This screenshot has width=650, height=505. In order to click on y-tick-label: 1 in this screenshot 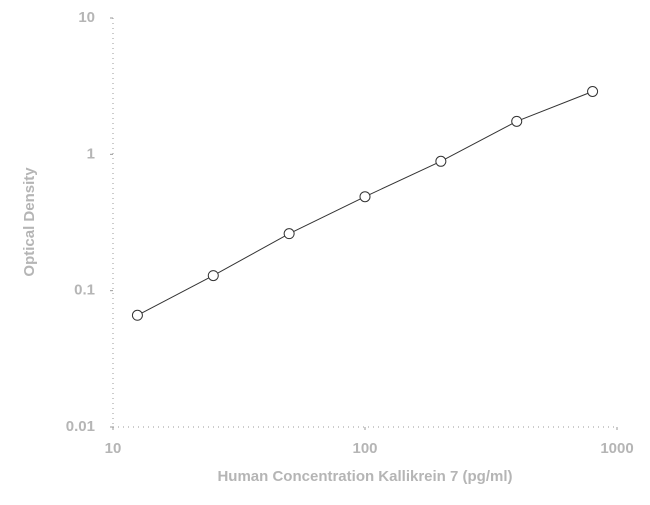, I will do `click(91, 153)`.